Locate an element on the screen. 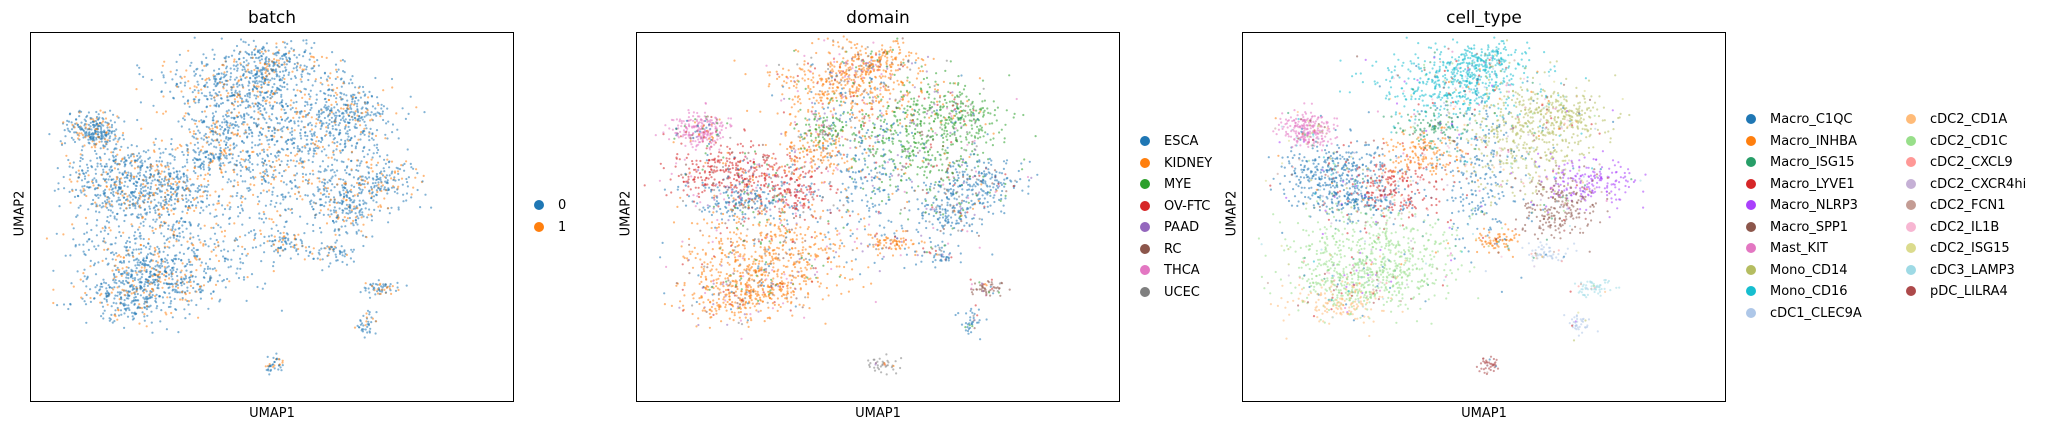  legend-label: Macro_SPP1 is located at coordinates (1809, 227).